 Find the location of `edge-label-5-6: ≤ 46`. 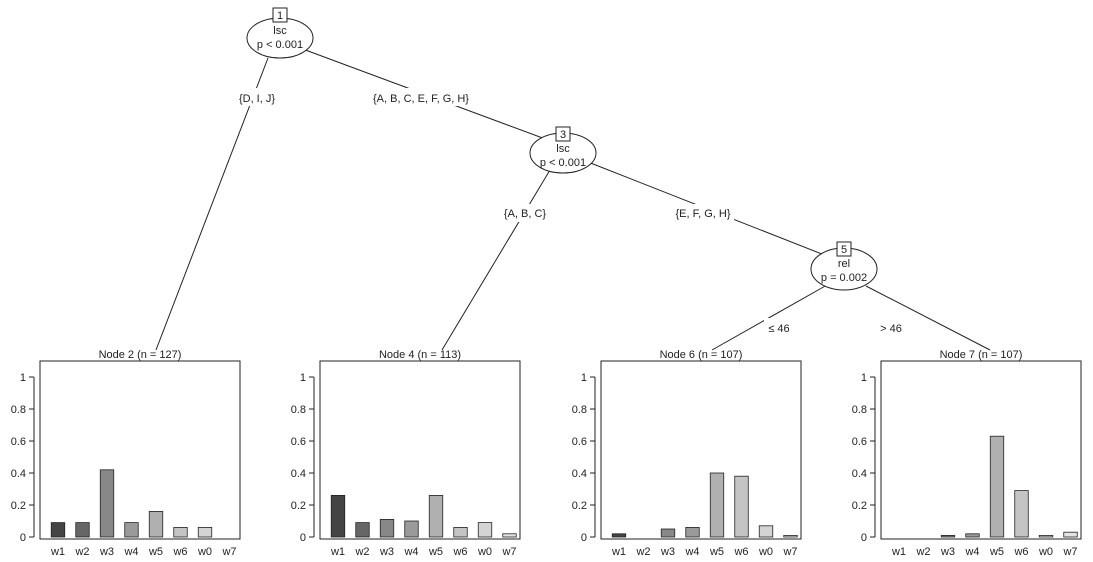

edge-label-5-6: ≤ 46 is located at coordinates (778, 329).